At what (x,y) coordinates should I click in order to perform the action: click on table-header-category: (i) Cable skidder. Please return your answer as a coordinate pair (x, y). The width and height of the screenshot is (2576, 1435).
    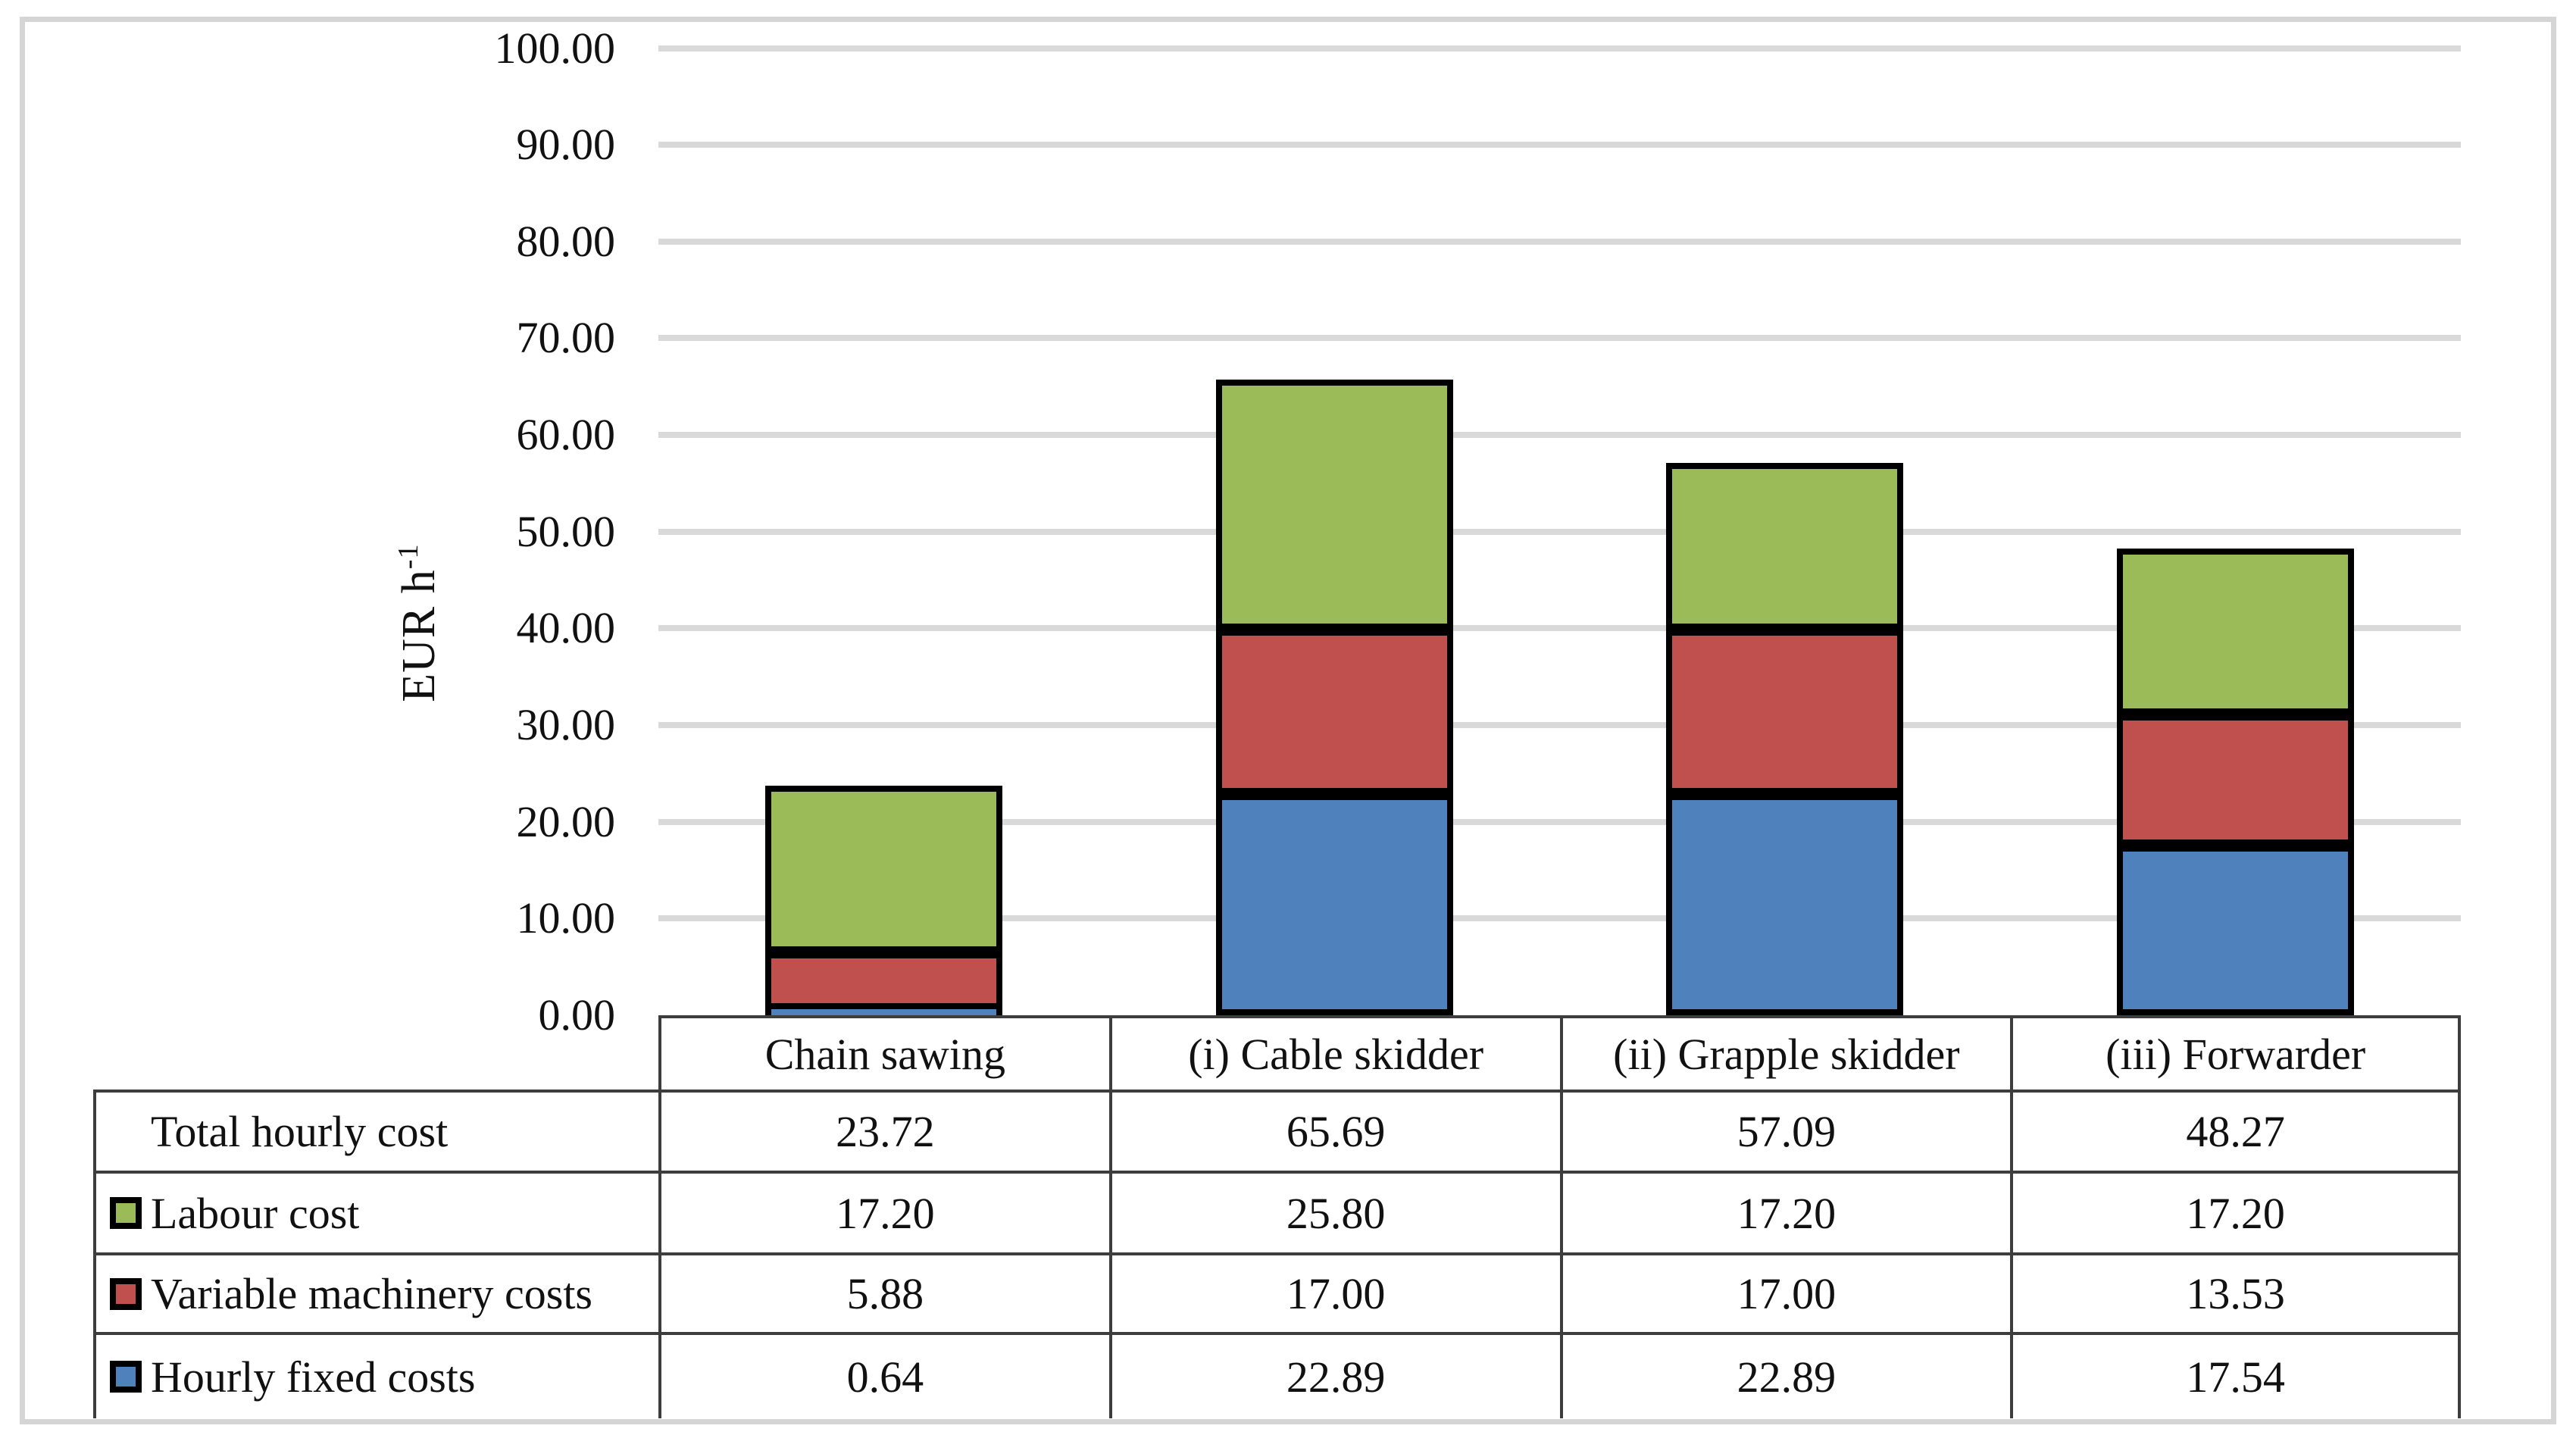
    Looking at the image, I should click on (1334, 1052).